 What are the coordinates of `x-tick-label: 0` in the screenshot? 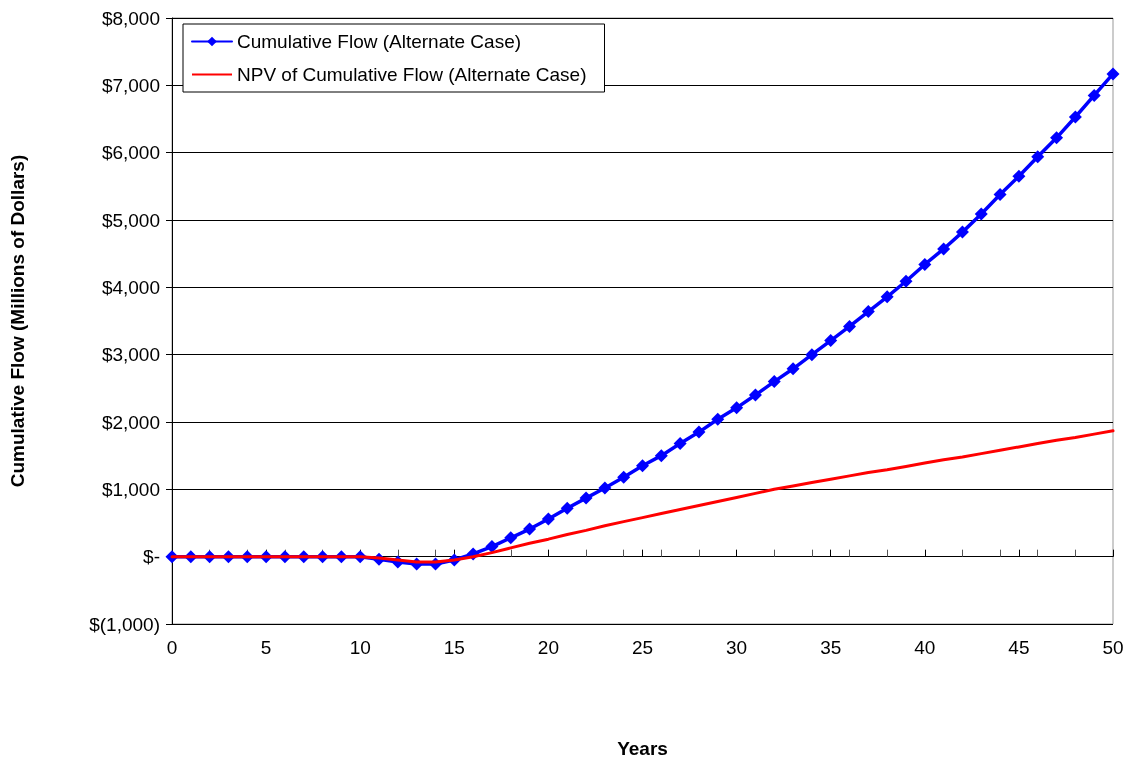 It's located at (172, 647).